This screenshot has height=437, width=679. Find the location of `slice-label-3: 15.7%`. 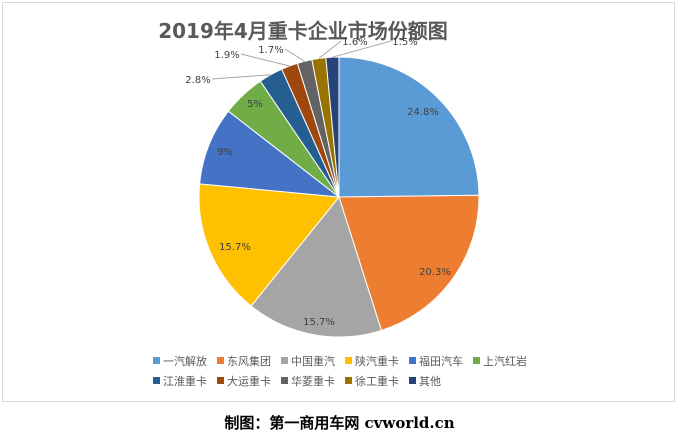

slice-label-3: 15.7% is located at coordinates (235, 247).